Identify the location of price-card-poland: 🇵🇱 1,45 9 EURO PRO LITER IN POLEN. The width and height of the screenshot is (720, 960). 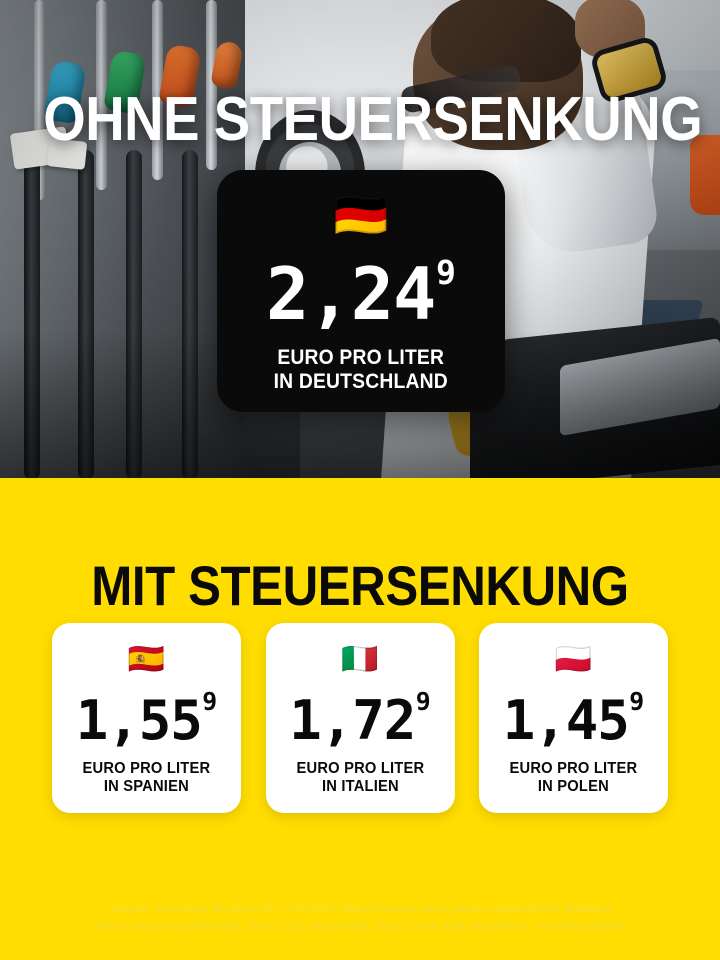
(573, 718).